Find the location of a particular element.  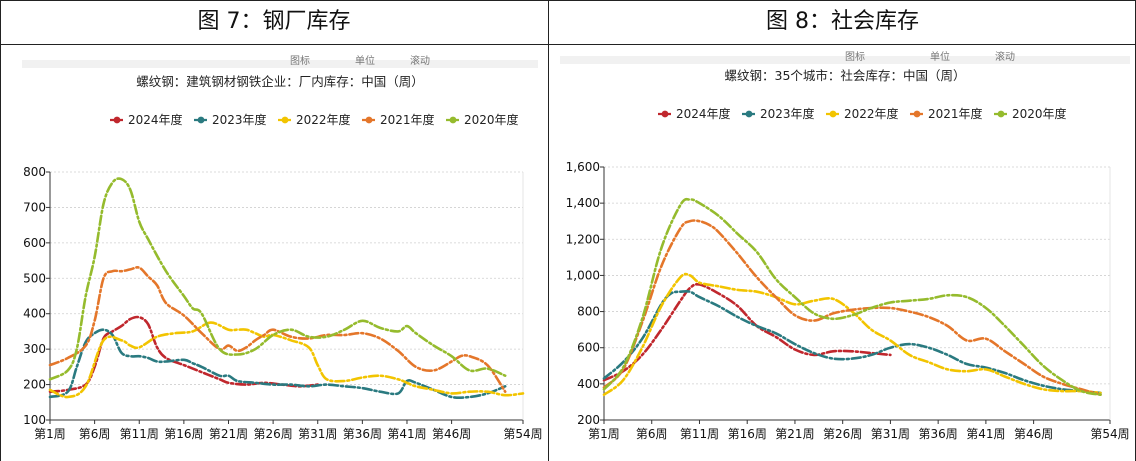

y-tick-label: 1,200 is located at coordinates (583, 239).